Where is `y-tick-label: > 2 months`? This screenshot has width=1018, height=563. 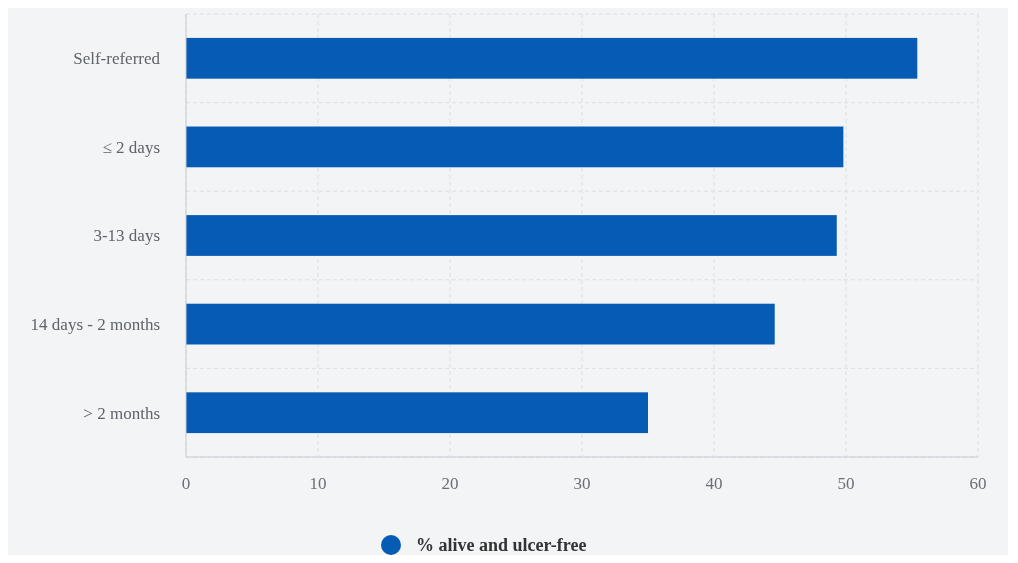
y-tick-label: > 2 months is located at coordinates (121, 413).